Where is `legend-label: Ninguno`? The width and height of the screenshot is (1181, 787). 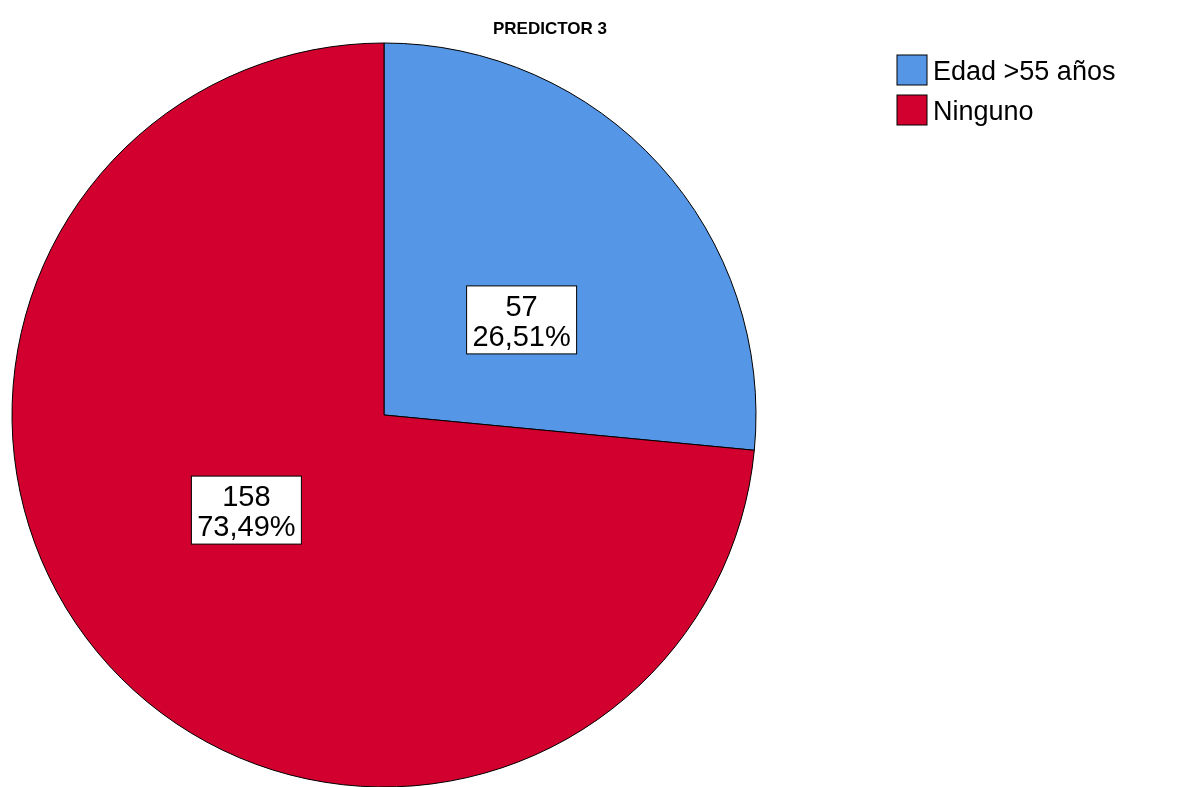 legend-label: Ninguno is located at coordinates (983, 111).